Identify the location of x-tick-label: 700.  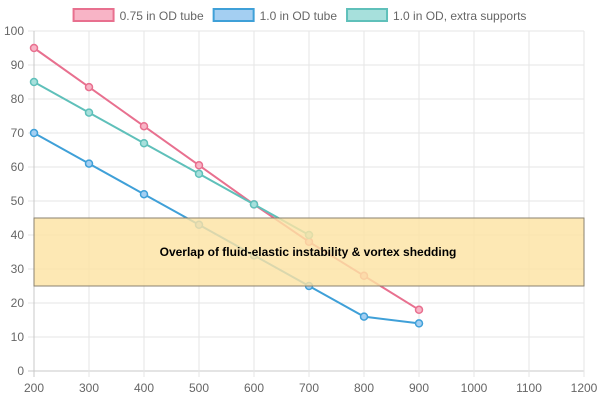
(309, 388).